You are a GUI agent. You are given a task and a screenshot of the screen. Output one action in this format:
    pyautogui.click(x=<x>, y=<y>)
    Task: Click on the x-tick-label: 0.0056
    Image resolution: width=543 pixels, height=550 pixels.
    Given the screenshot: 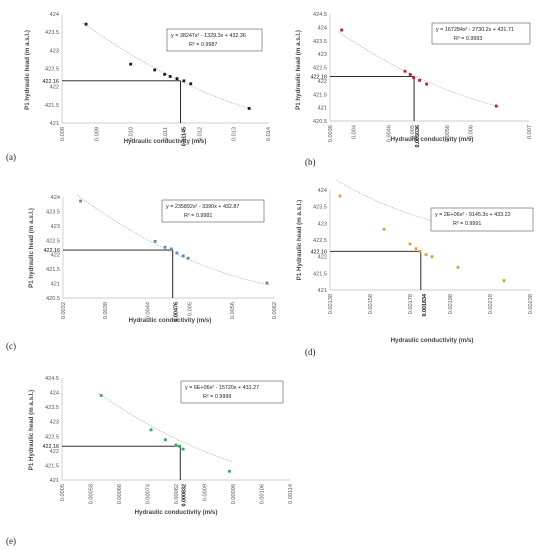 What is the action you would take?
    pyautogui.click(x=233, y=310)
    